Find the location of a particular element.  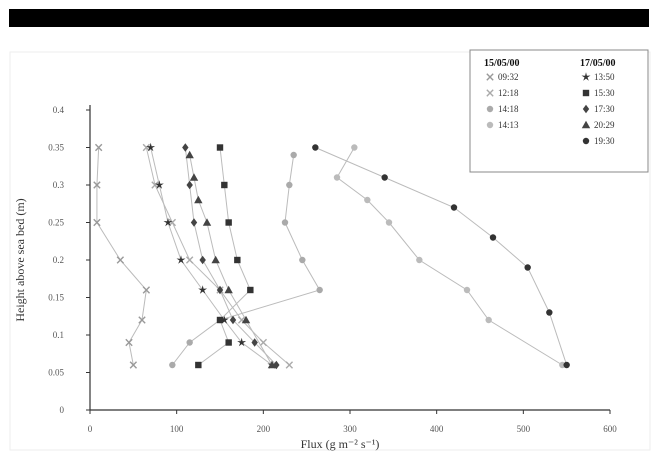

legend-label: 15:30 is located at coordinates (604, 93).